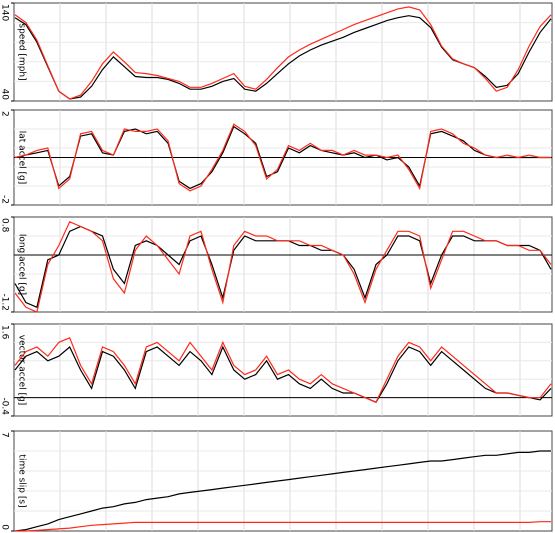  What do you see at coordinates (5, 114) in the screenshot?
I see `y-tick-label: 2` at bounding box center [5, 114].